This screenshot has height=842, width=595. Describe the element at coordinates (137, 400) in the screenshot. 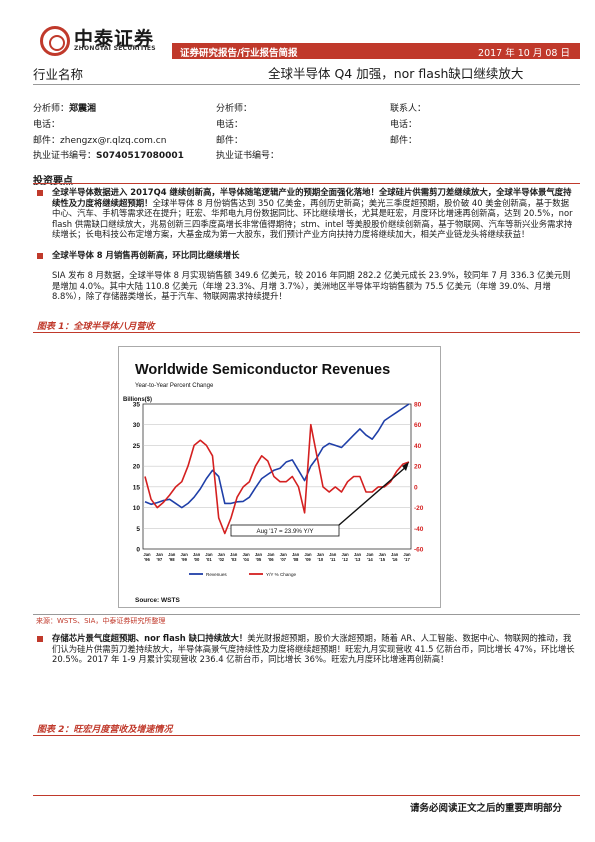

I see `chart-y-left-label: Billions($)` at that location.